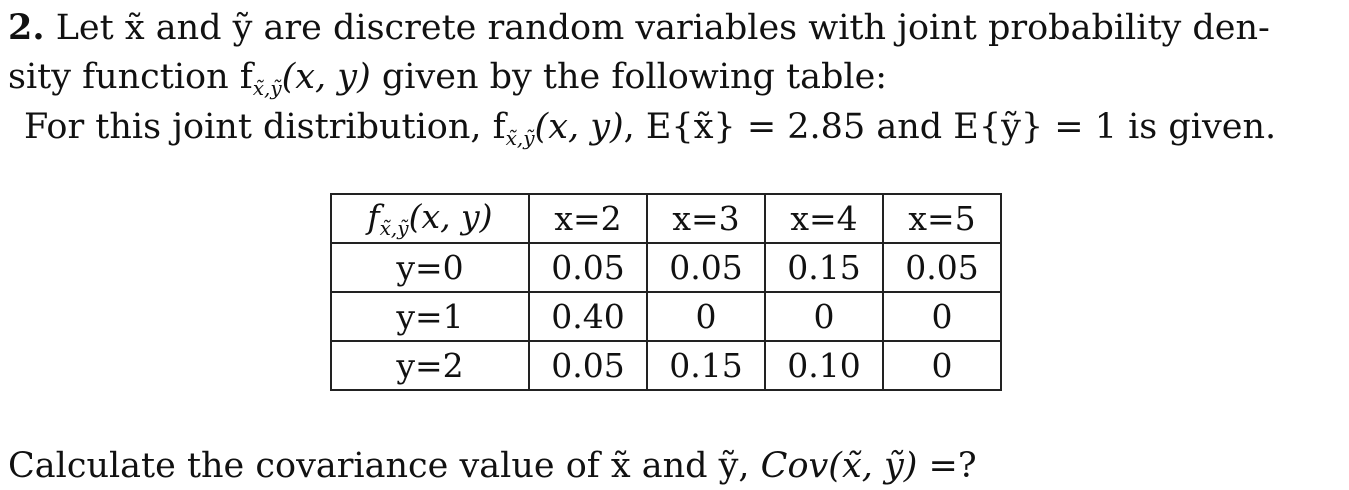  Describe the element at coordinates (430, 365) in the screenshot. I see `row-label: y=2` at that location.